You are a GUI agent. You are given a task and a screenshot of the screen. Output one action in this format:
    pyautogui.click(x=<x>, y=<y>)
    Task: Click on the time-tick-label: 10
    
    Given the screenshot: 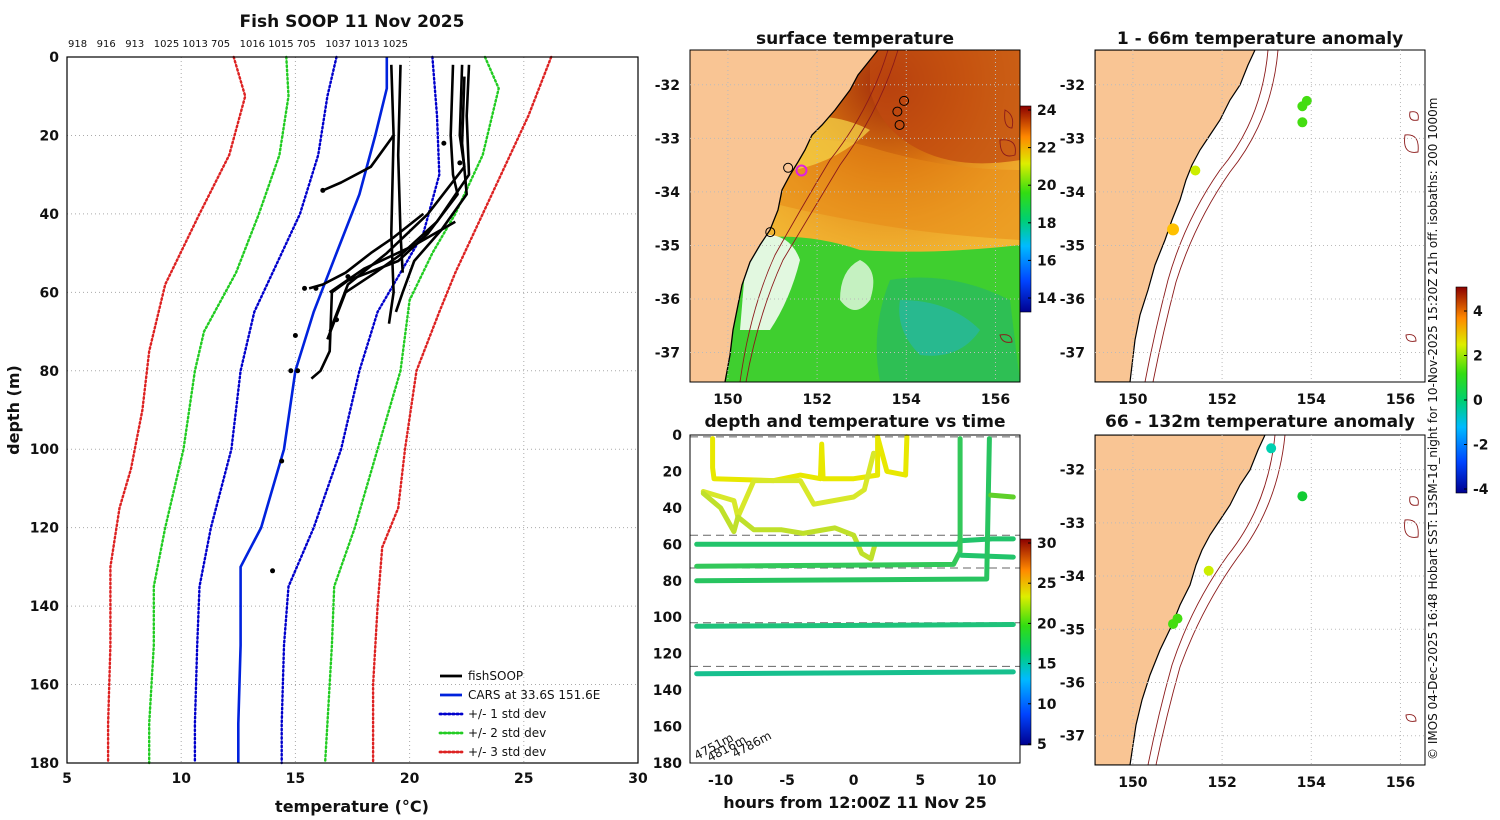 What is the action you would take?
    pyautogui.click(x=987, y=781)
    